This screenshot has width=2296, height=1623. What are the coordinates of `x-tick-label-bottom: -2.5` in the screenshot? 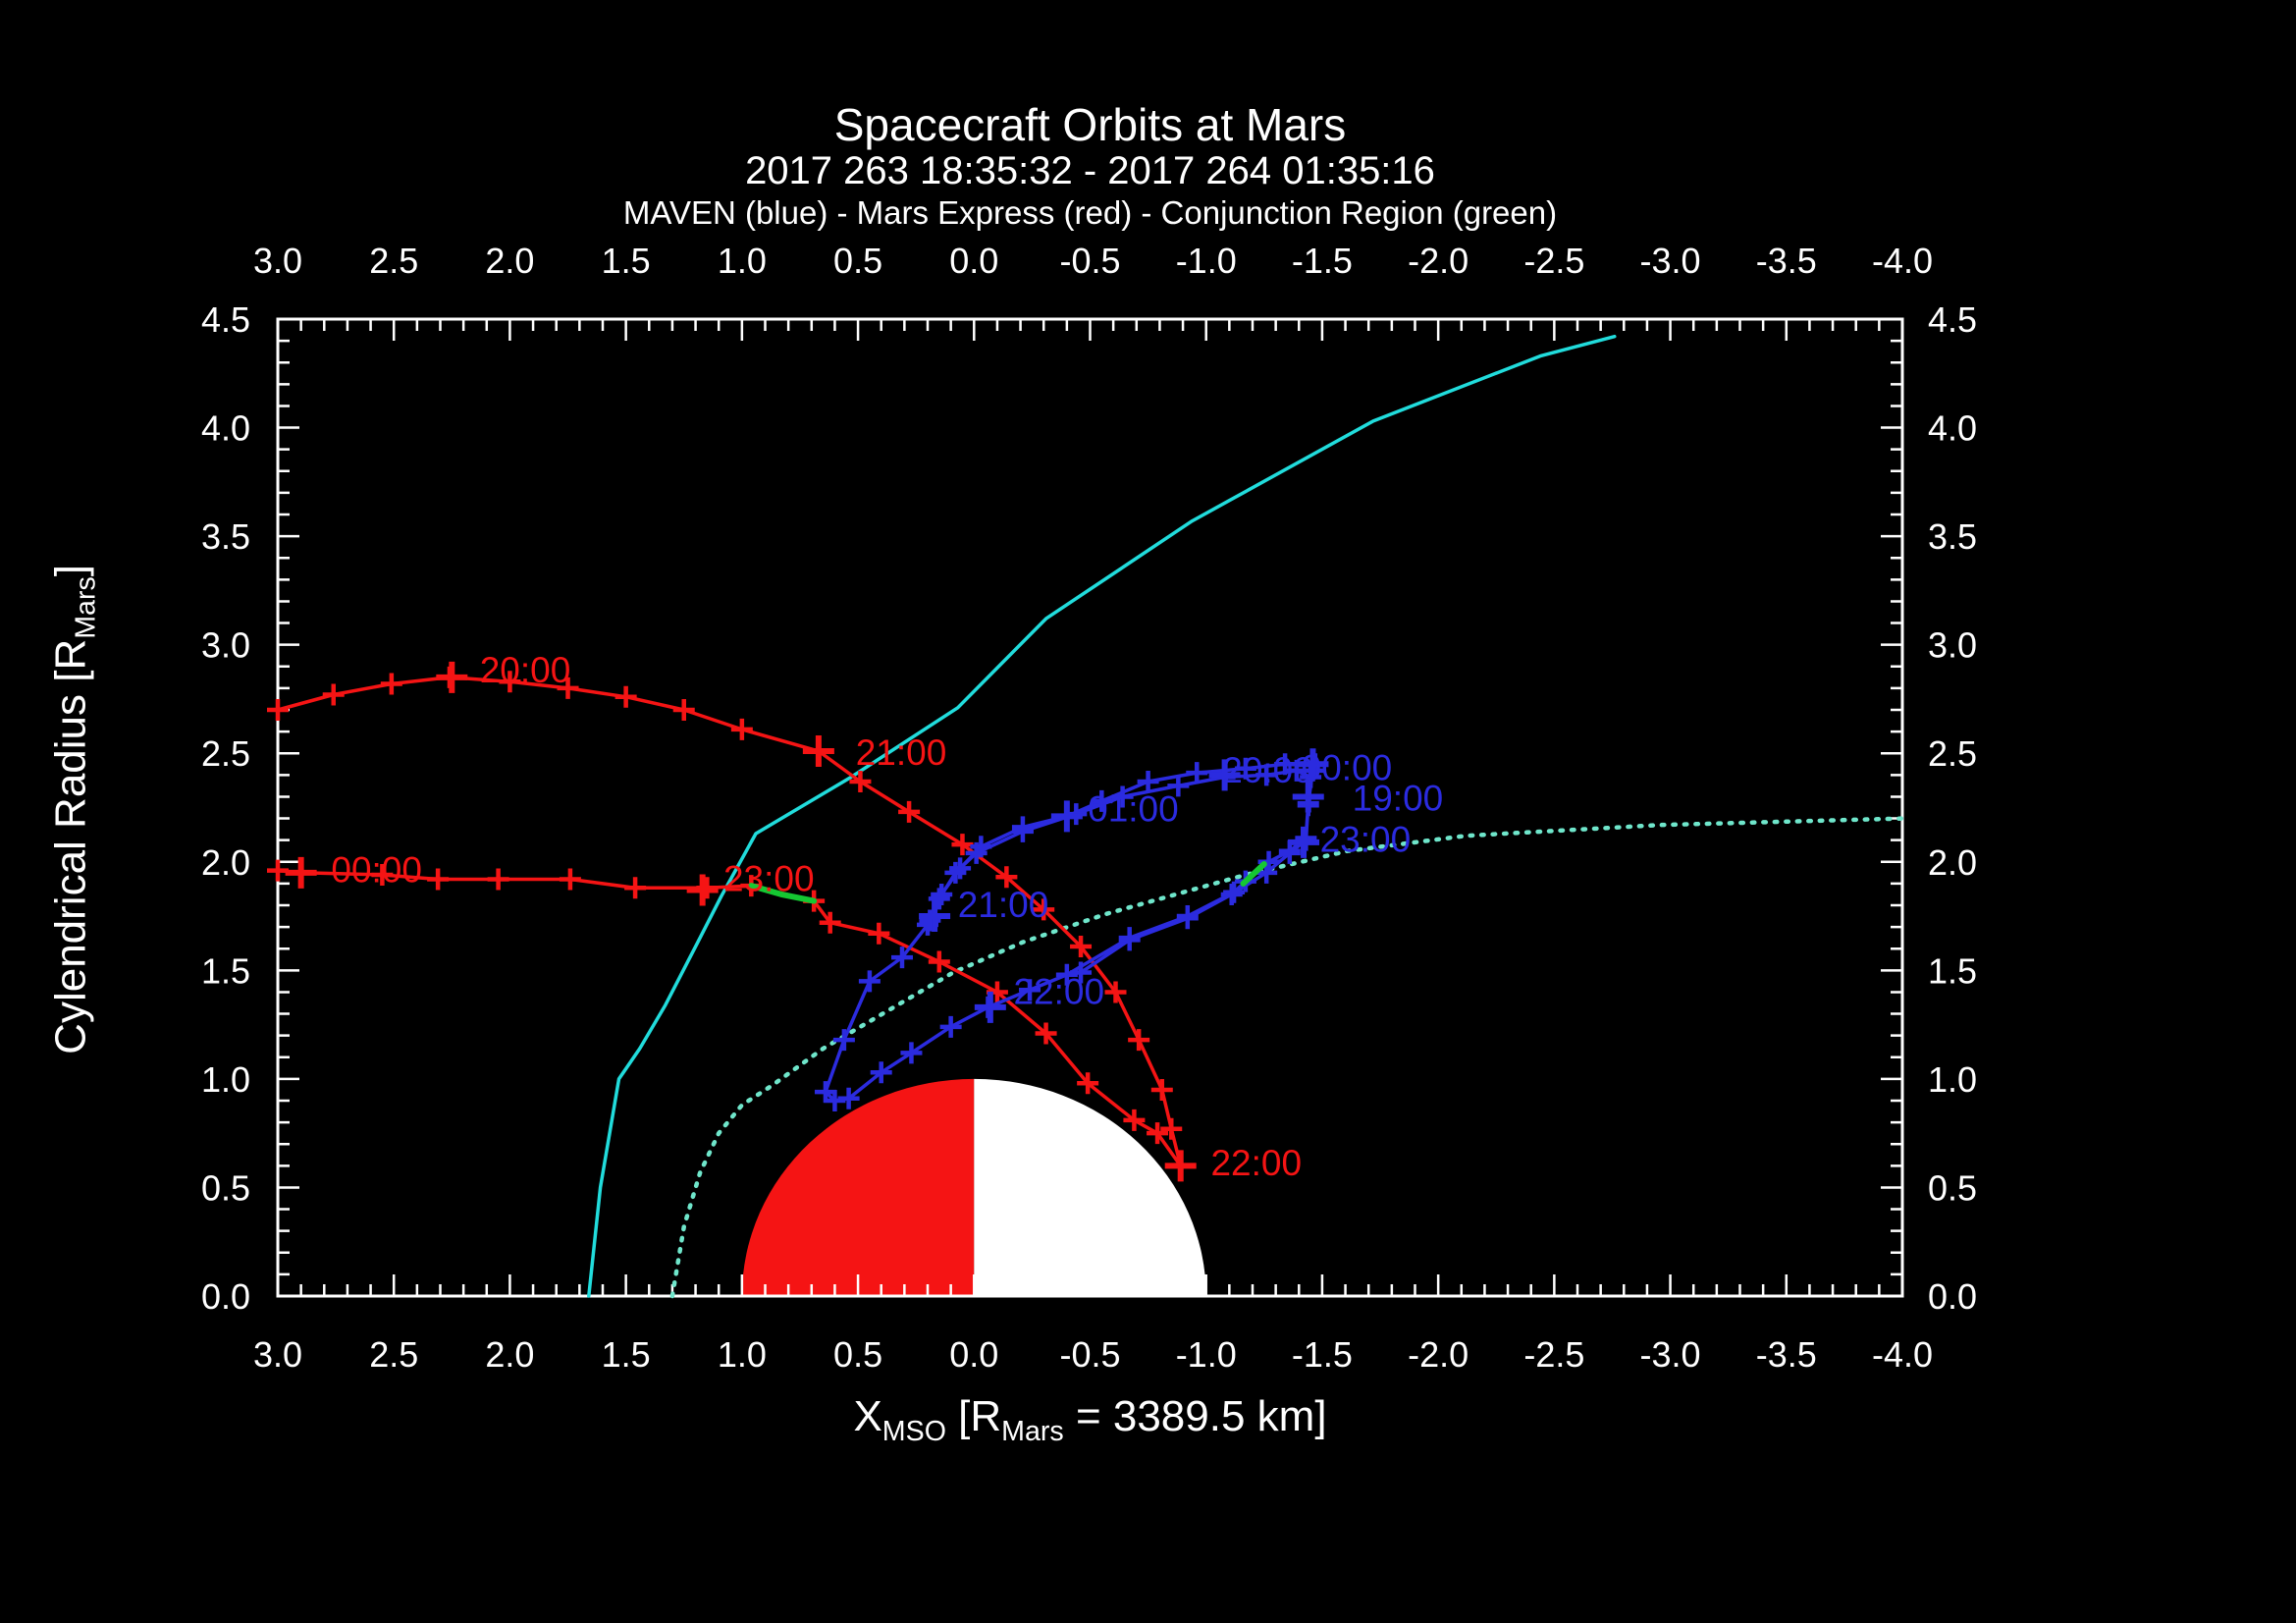 It's located at (1554, 1354).